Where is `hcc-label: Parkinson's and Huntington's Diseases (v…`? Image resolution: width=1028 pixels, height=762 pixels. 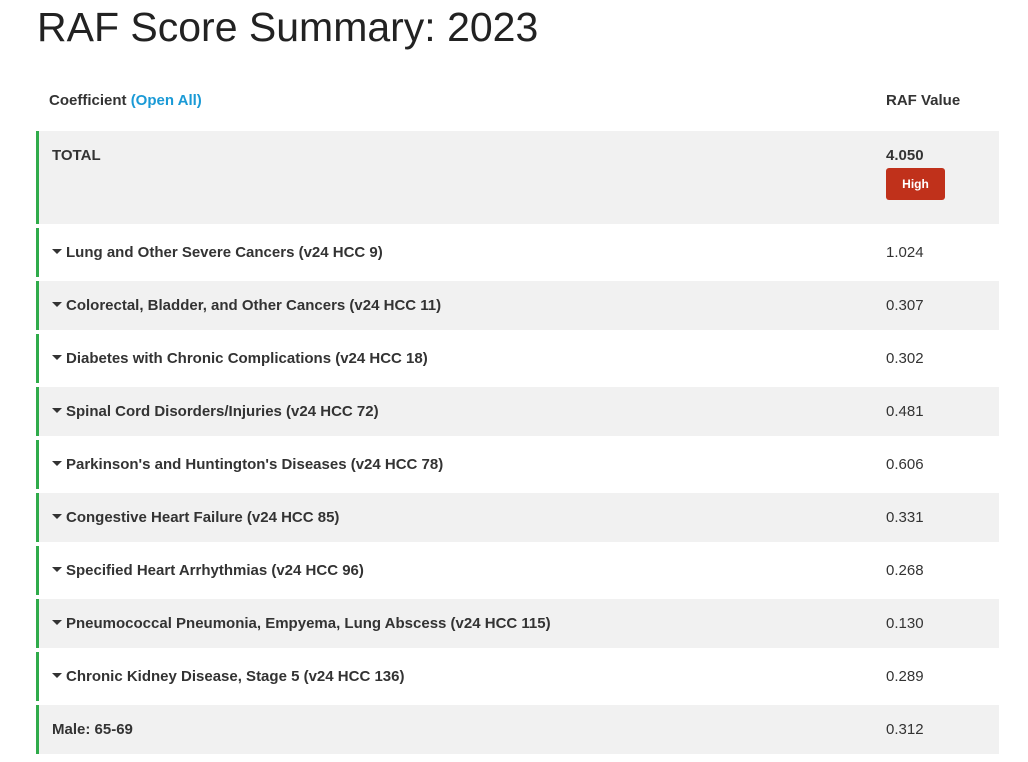 hcc-label: Parkinson's and Huntington's Diseases (v… is located at coordinates (247, 464).